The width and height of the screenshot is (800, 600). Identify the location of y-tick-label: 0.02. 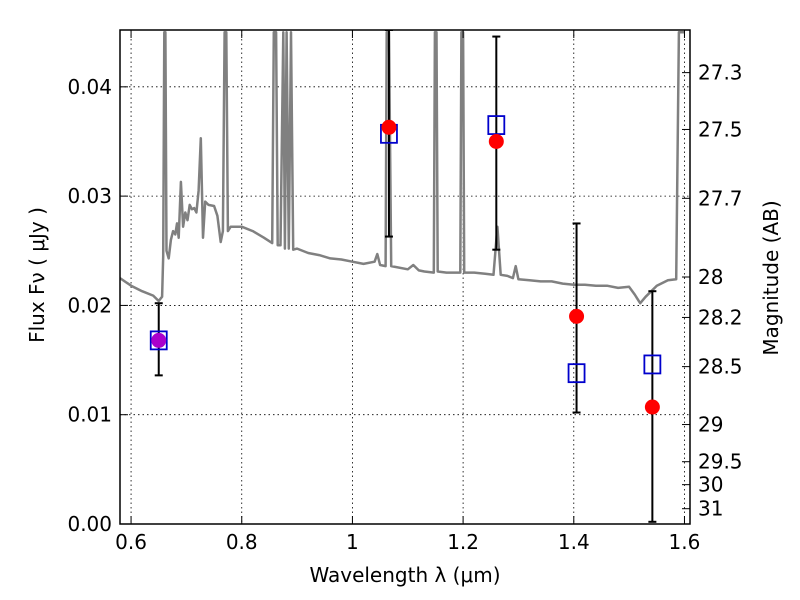
(89, 305).